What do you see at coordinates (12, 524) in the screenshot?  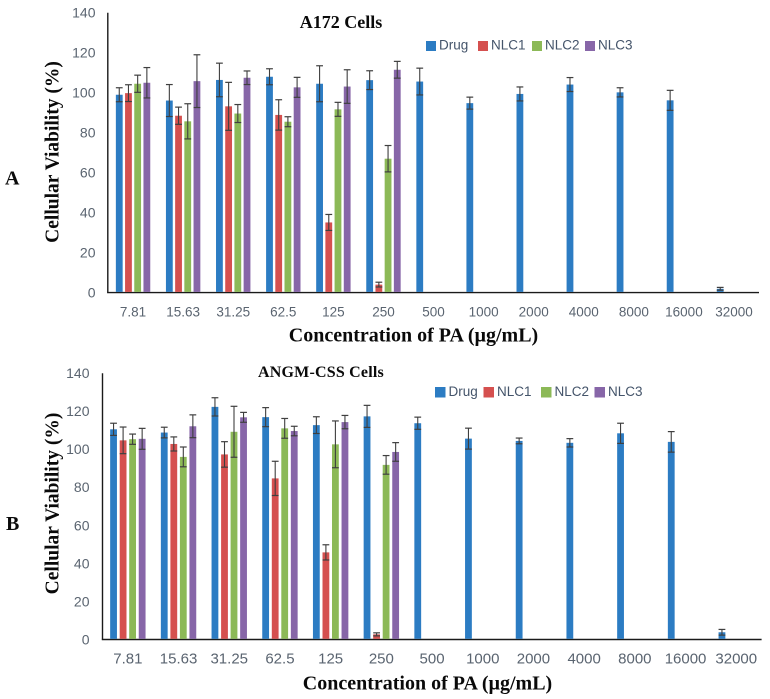 I see `svg-text: B` at bounding box center [12, 524].